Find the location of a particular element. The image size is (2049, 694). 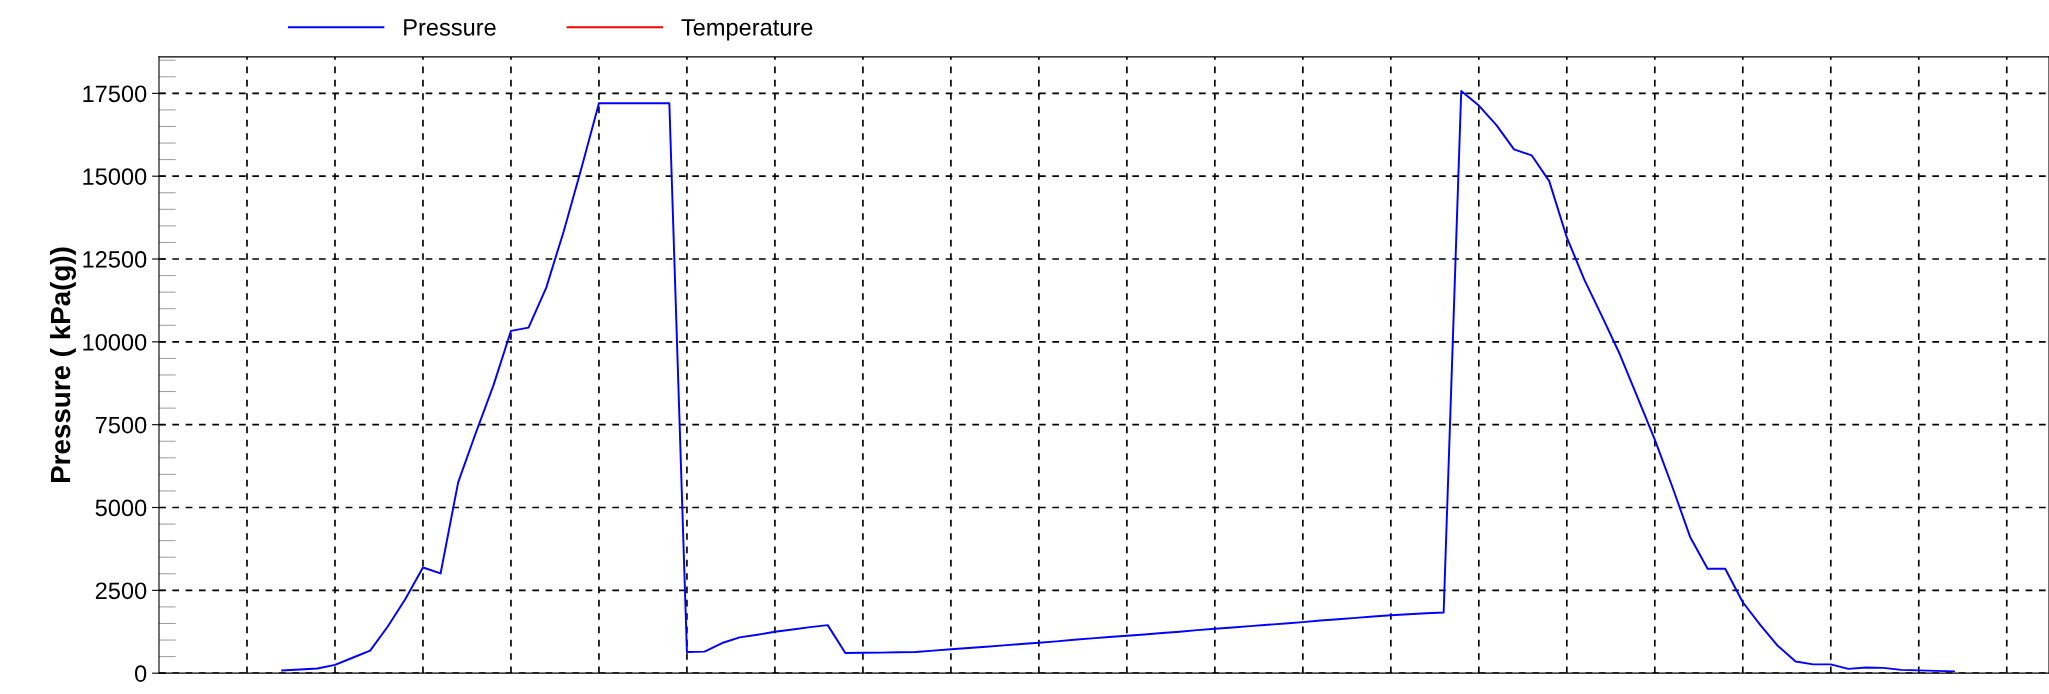

y-tick-label: 12500 is located at coordinates (115, 259).